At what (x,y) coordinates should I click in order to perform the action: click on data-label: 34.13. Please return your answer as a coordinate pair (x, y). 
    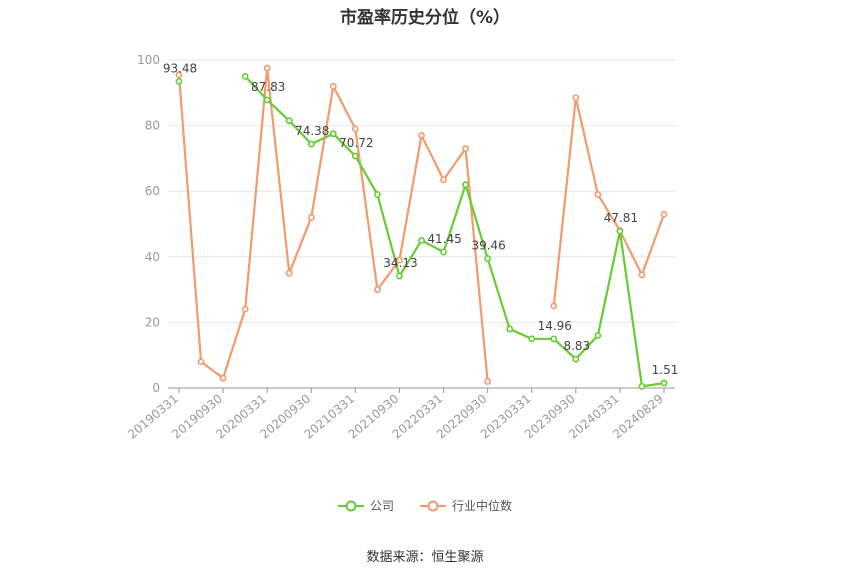
    Looking at the image, I should click on (400, 263).